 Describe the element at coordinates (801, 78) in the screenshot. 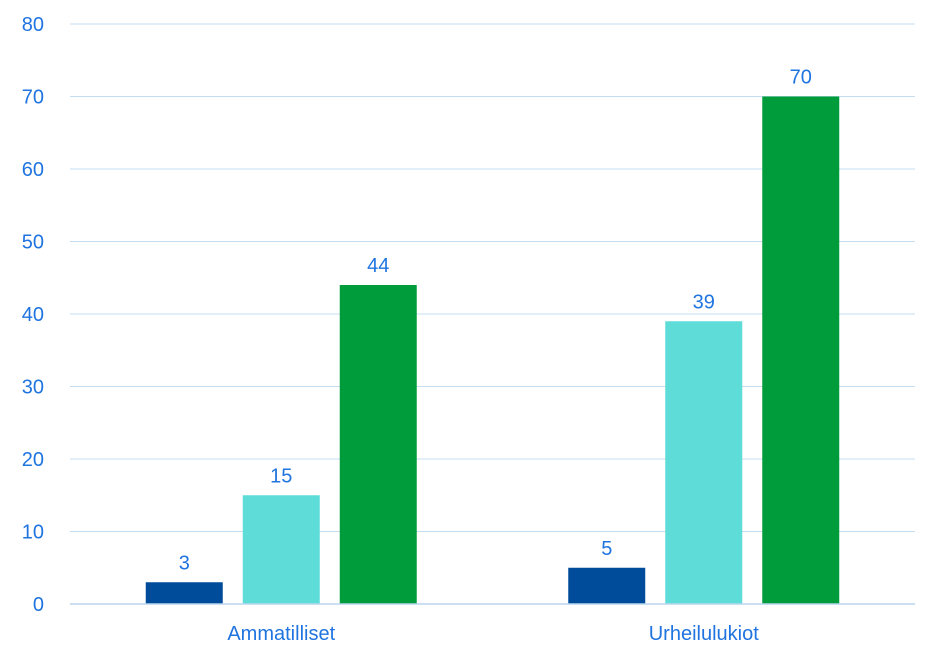

I see `data-label: 70` at that location.